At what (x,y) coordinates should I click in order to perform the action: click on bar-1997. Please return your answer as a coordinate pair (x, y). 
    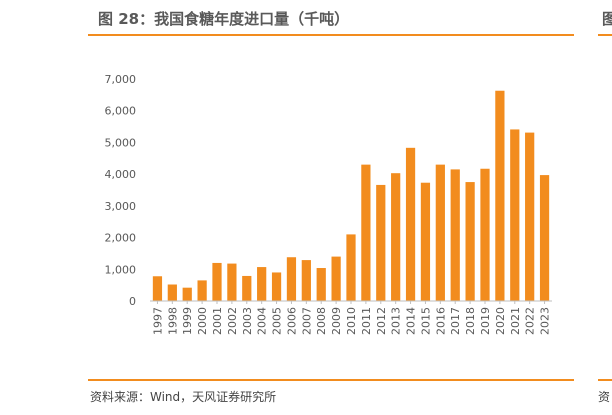
    Looking at the image, I should click on (157, 288).